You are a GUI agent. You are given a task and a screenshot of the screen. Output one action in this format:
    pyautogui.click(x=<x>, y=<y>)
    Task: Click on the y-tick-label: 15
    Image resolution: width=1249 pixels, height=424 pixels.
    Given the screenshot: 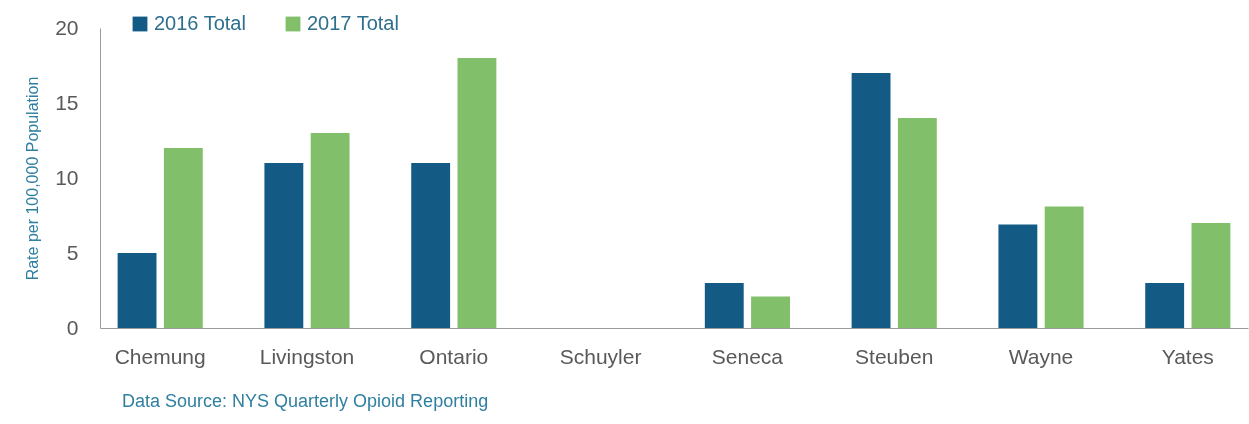 What is the action you would take?
    pyautogui.click(x=67, y=102)
    